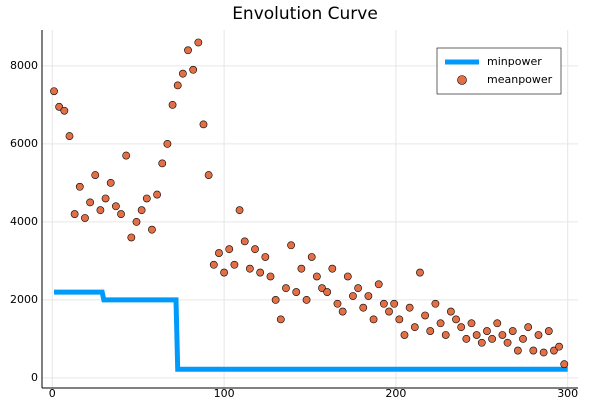  What do you see at coordinates (24, 65) in the screenshot?
I see `y-tick-label: 8000` at bounding box center [24, 65].